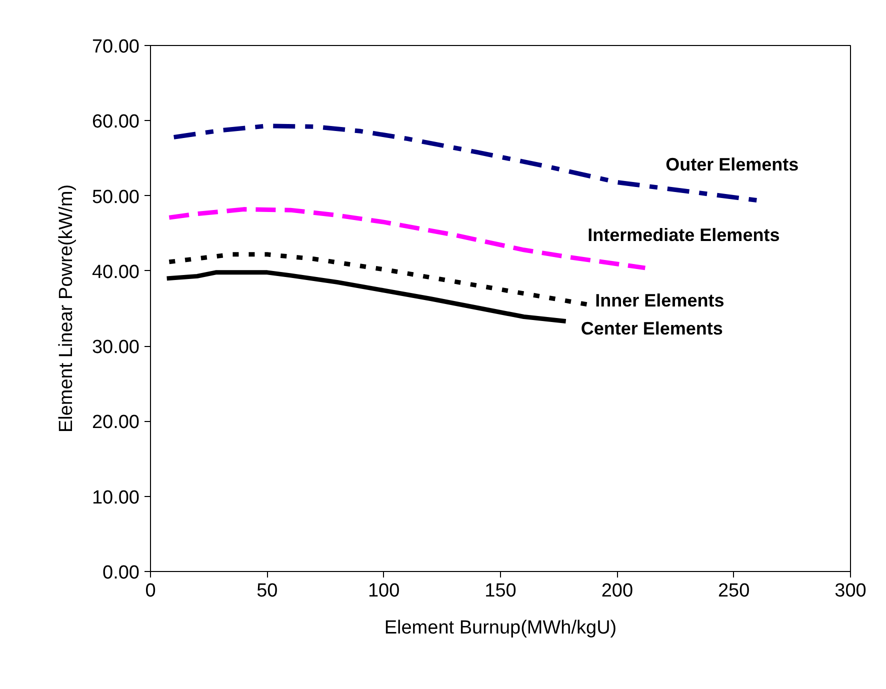 Image resolution: width=886 pixels, height=689 pixels. I want to click on series-label: Center Elements, so click(651, 328).